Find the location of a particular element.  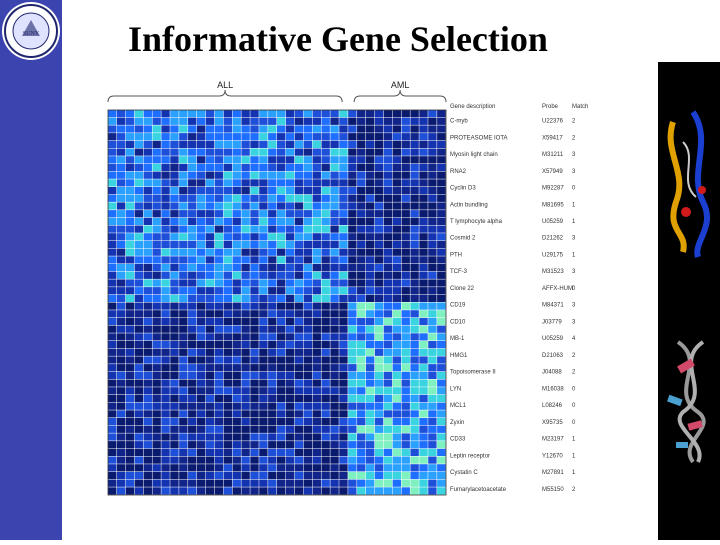

table-cell: M16038 is located at coordinates (553, 389).